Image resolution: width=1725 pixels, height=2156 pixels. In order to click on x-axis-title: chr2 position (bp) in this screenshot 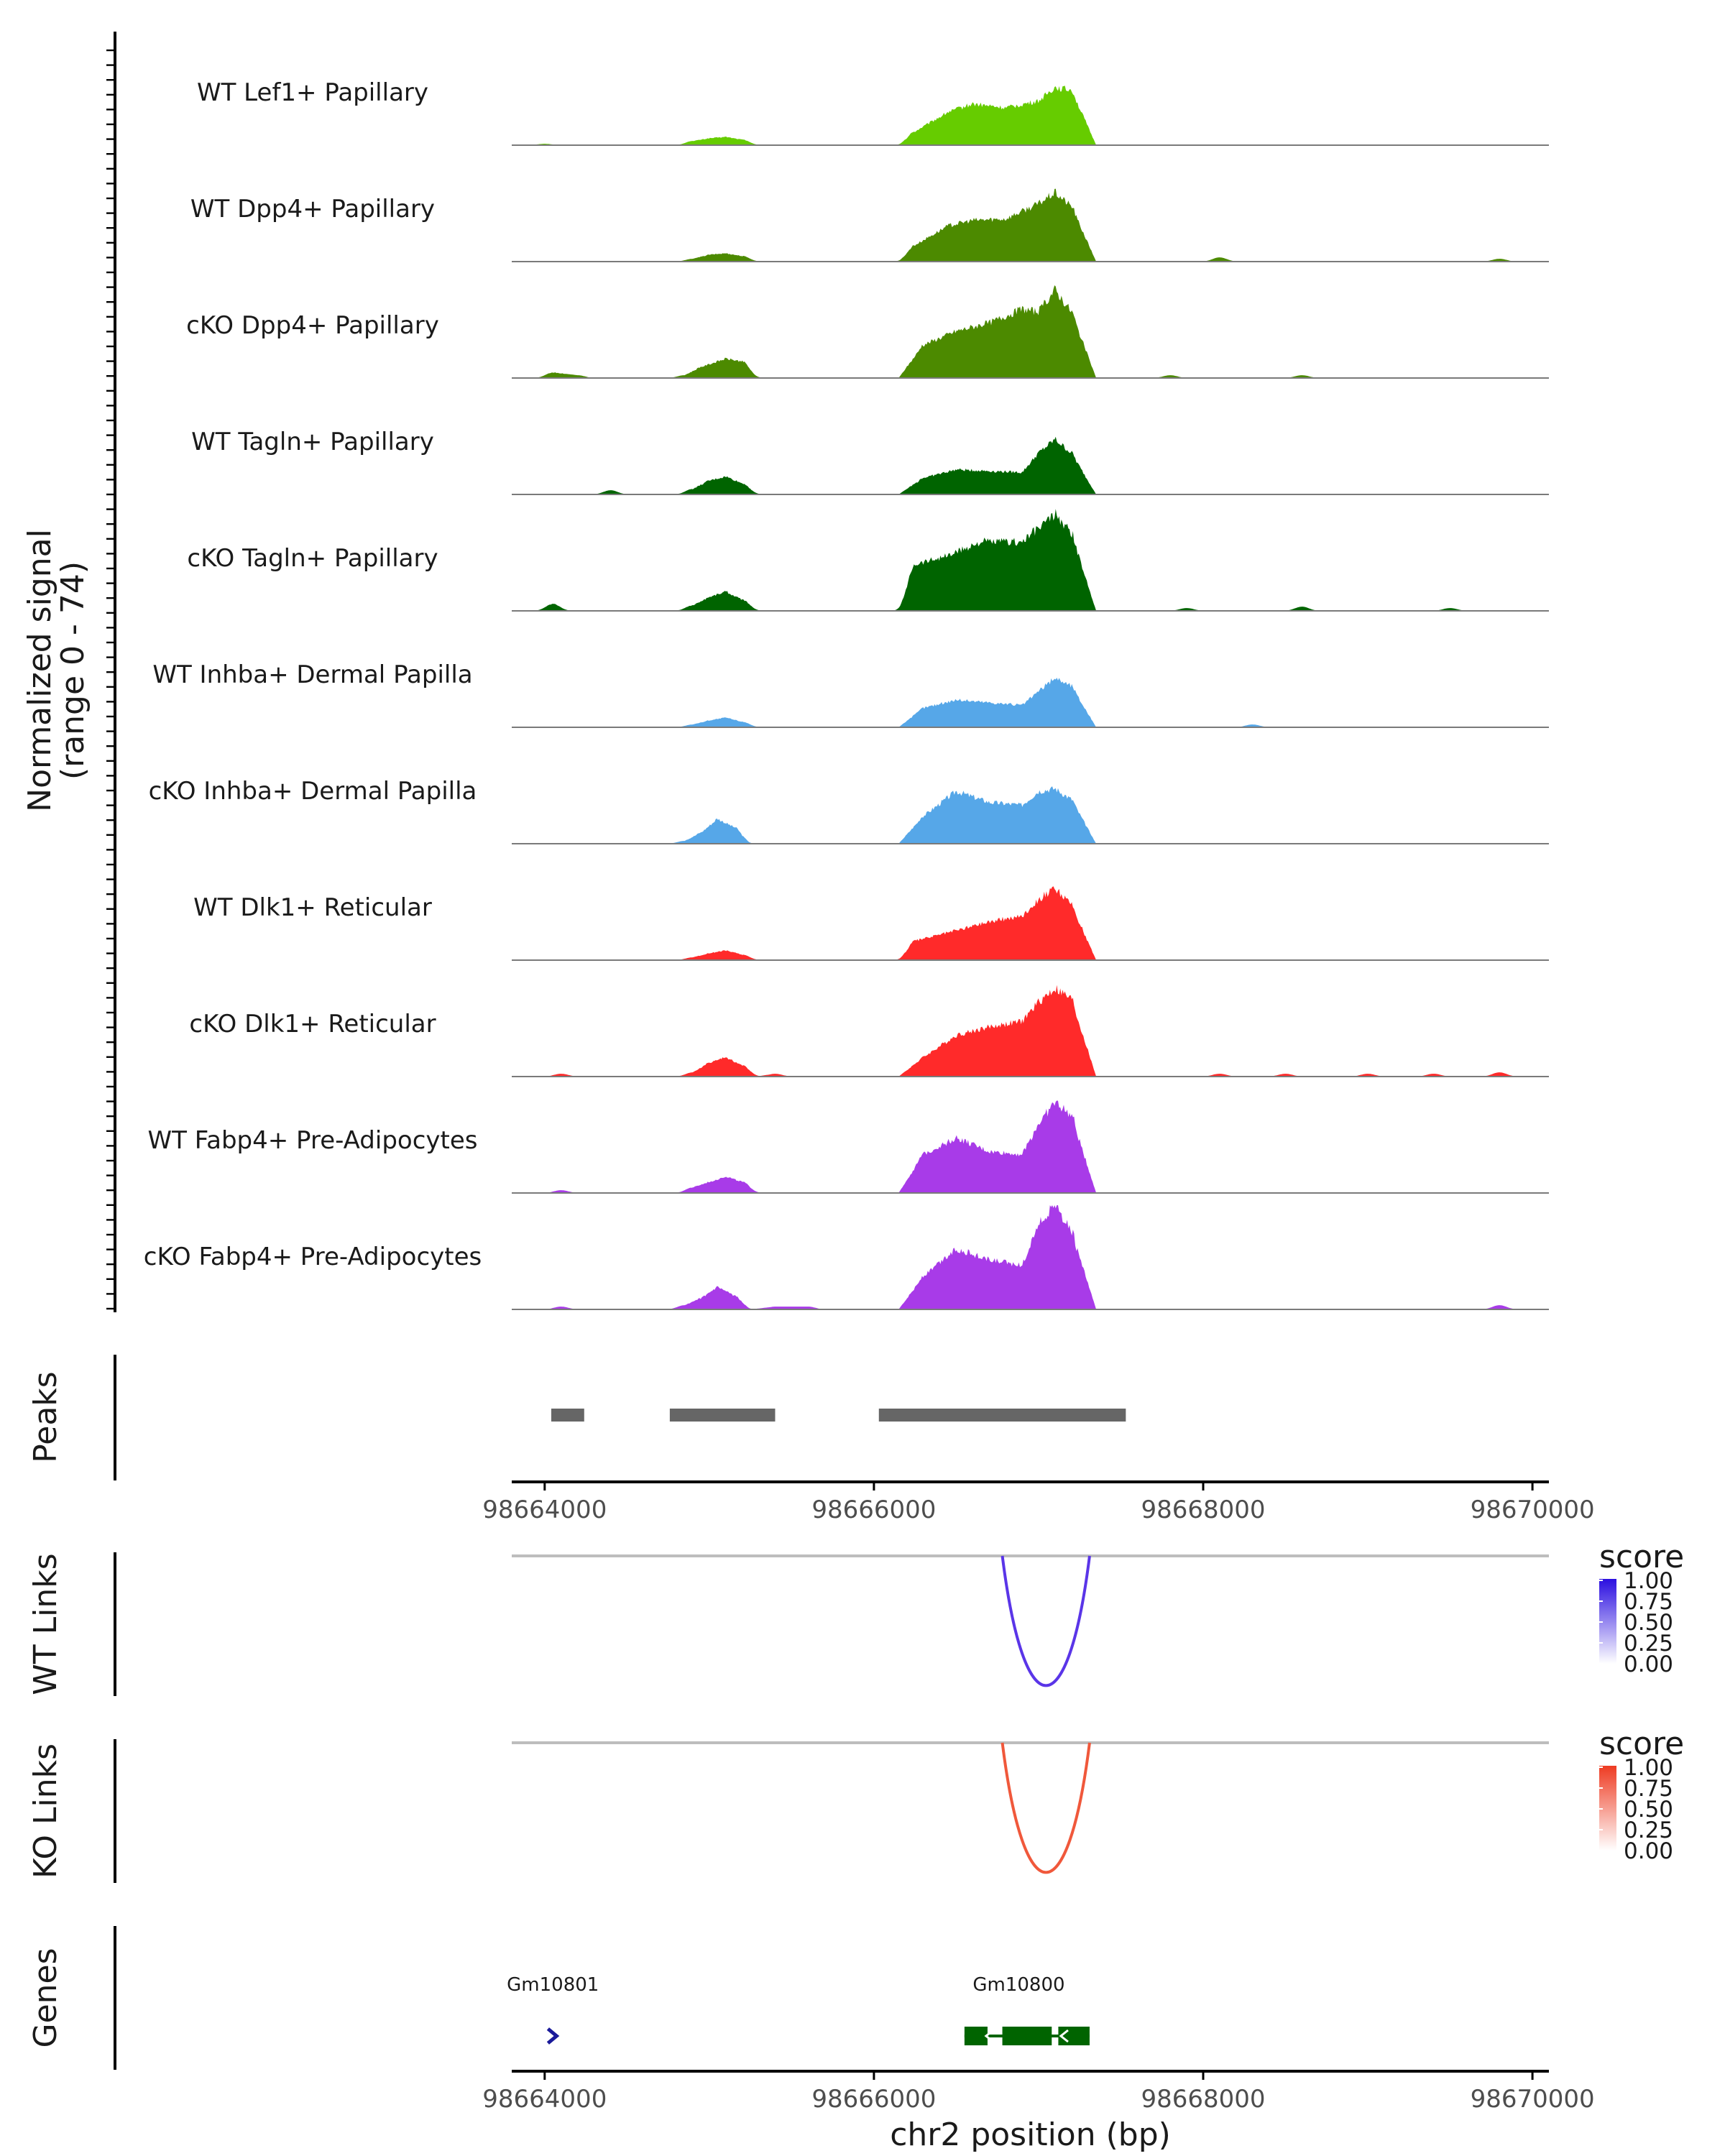, I will do `click(1030, 2135)`.